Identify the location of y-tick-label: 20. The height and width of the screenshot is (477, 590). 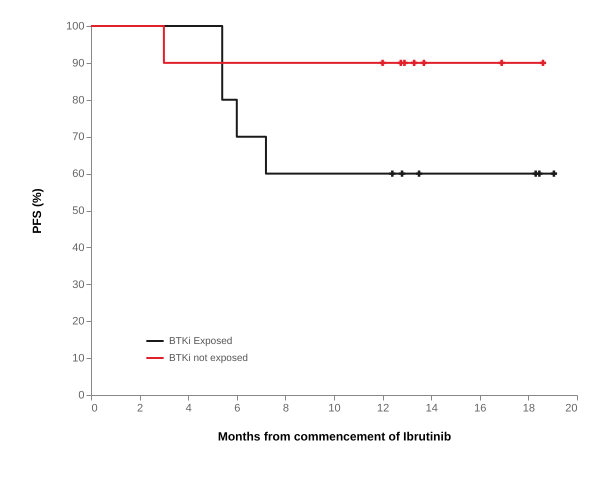
(78, 322).